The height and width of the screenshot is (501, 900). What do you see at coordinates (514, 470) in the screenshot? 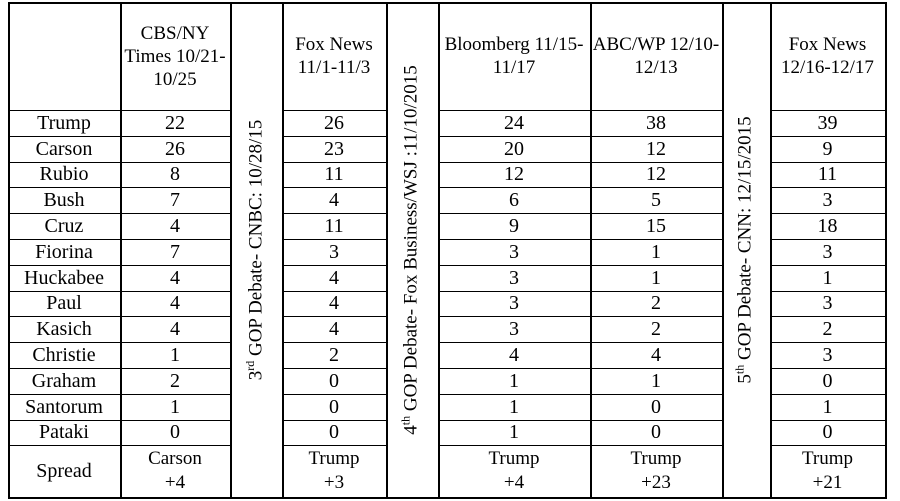
I see `spread-bloomberg: Trump +4` at bounding box center [514, 470].